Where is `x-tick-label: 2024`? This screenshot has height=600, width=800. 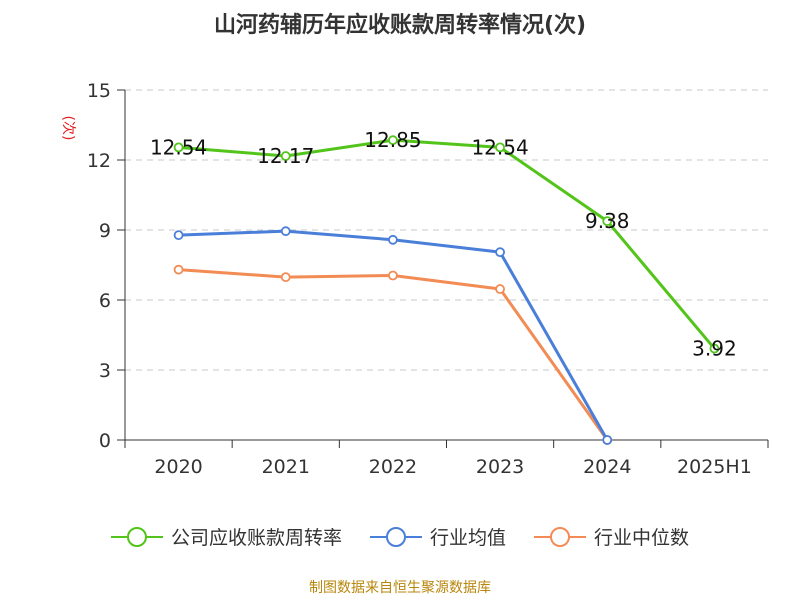 x-tick-label: 2024 is located at coordinates (607, 467).